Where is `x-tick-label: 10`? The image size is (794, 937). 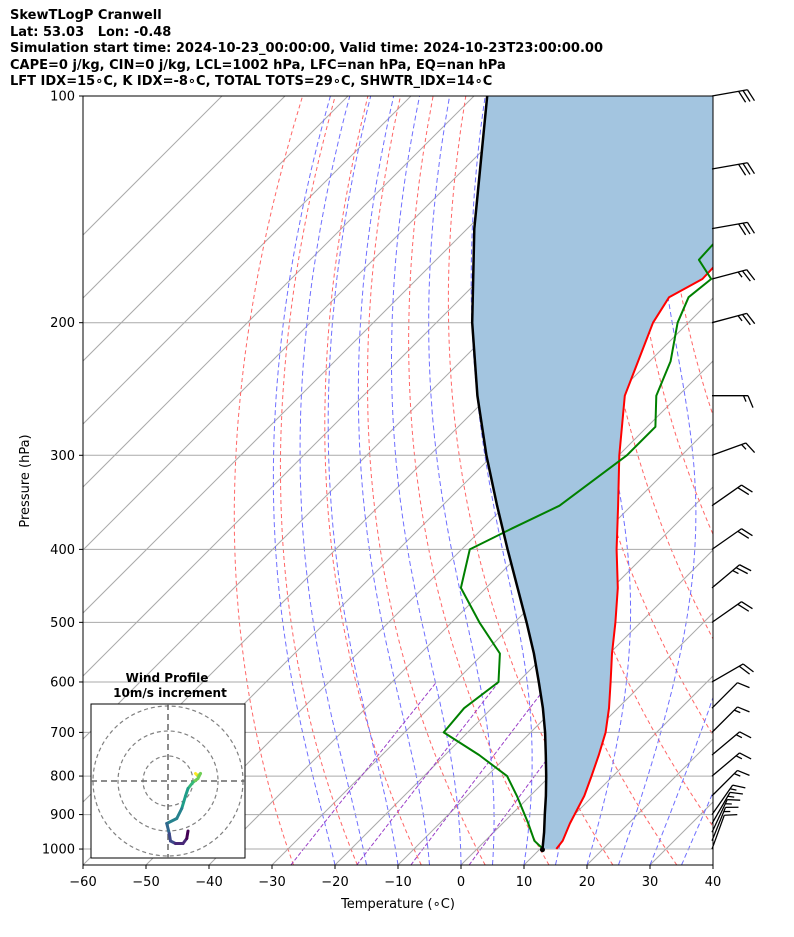
x-tick-label: 10 is located at coordinates (524, 882).